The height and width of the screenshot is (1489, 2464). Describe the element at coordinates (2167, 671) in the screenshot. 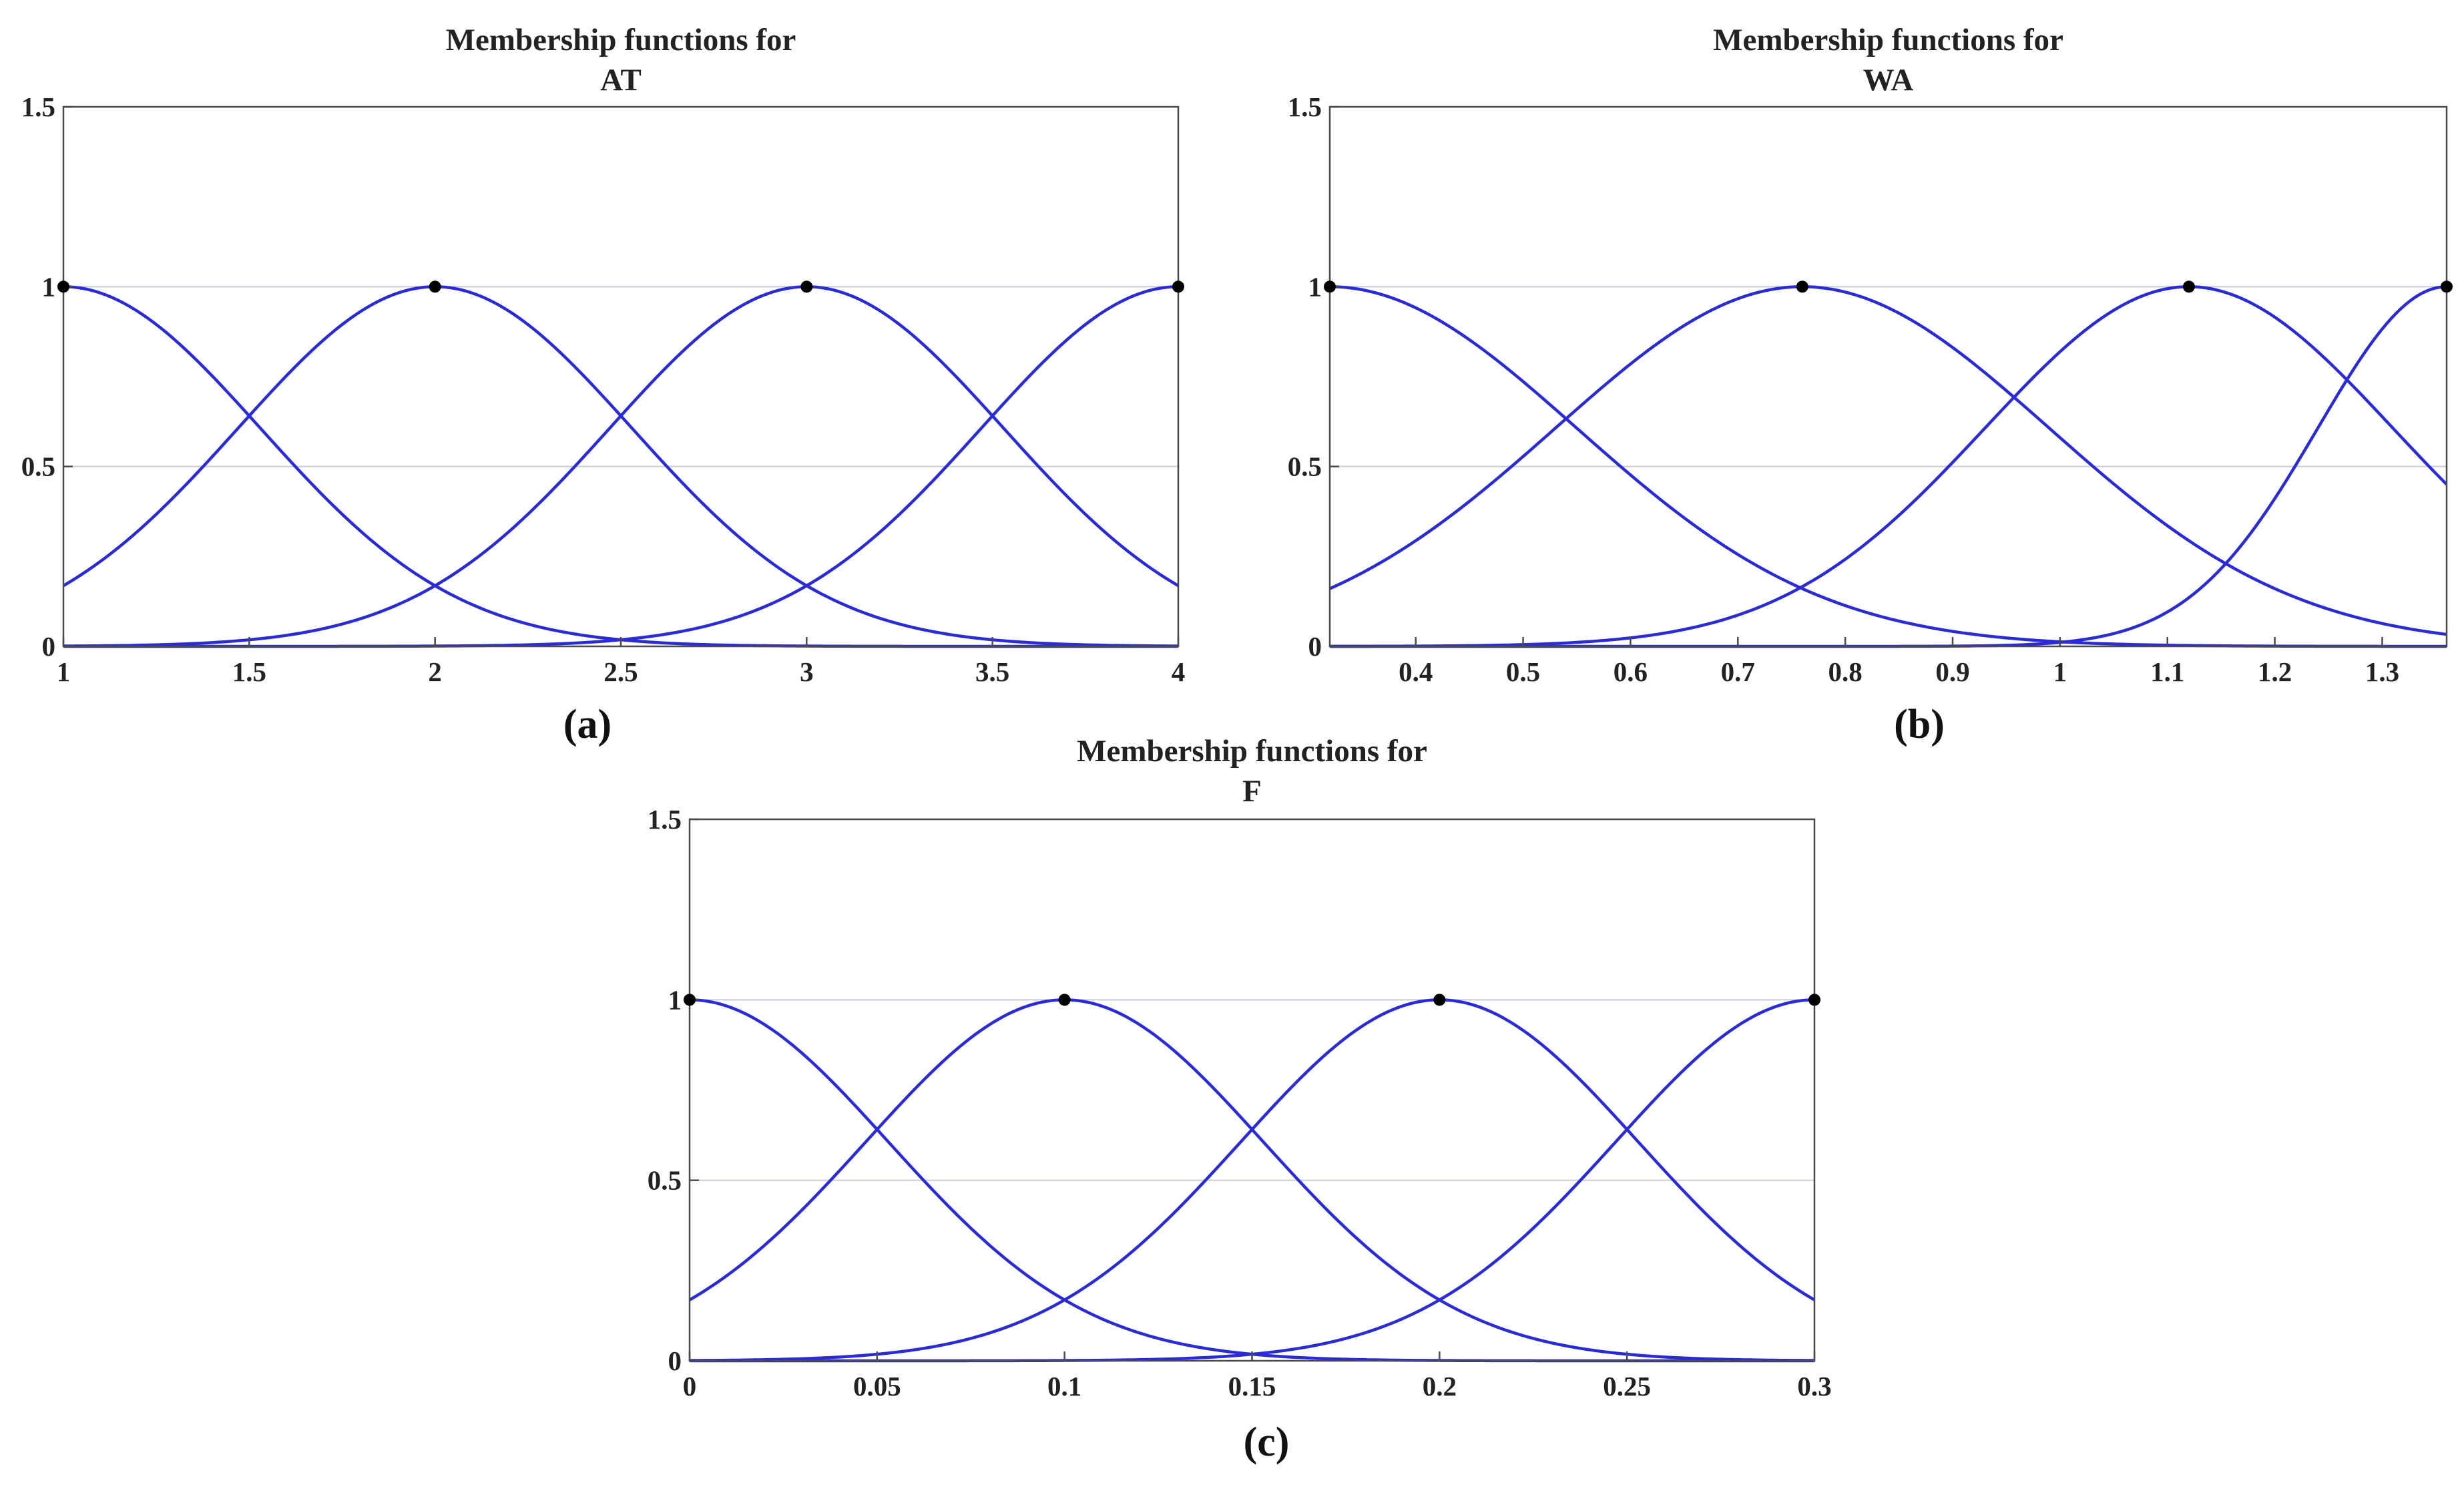

I see `xtick-label-wa-7: 1.1` at that location.